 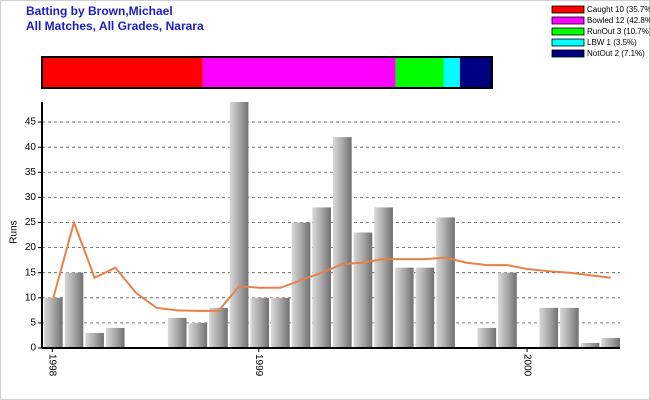 What do you see at coordinates (618, 31) in the screenshot?
I see `legend-label: RunOut 3 (10.7%)` at bounding box center [618, 31].